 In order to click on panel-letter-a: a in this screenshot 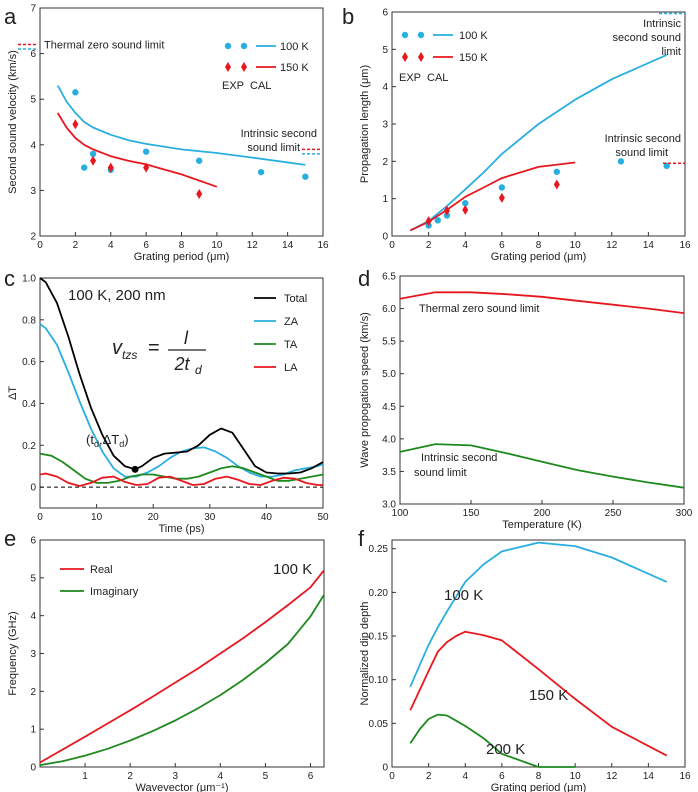, I will do `click(10, 16)`.